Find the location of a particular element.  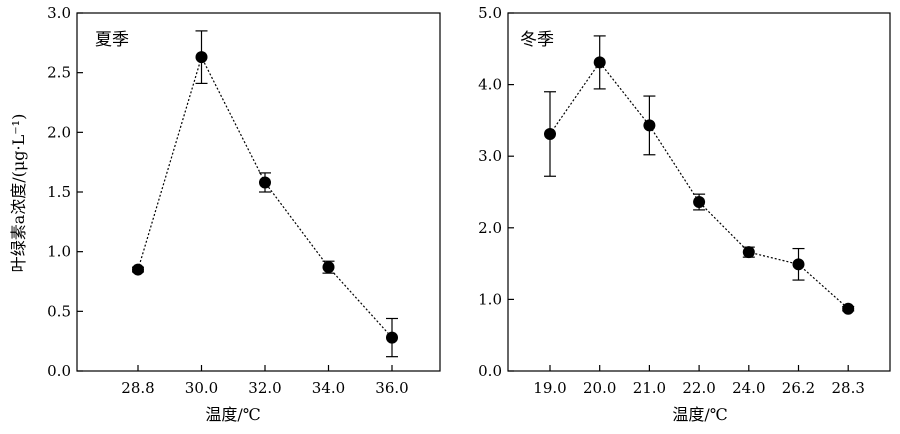

panel-label-winter: 冬季 is located at coordinates (537, 40).